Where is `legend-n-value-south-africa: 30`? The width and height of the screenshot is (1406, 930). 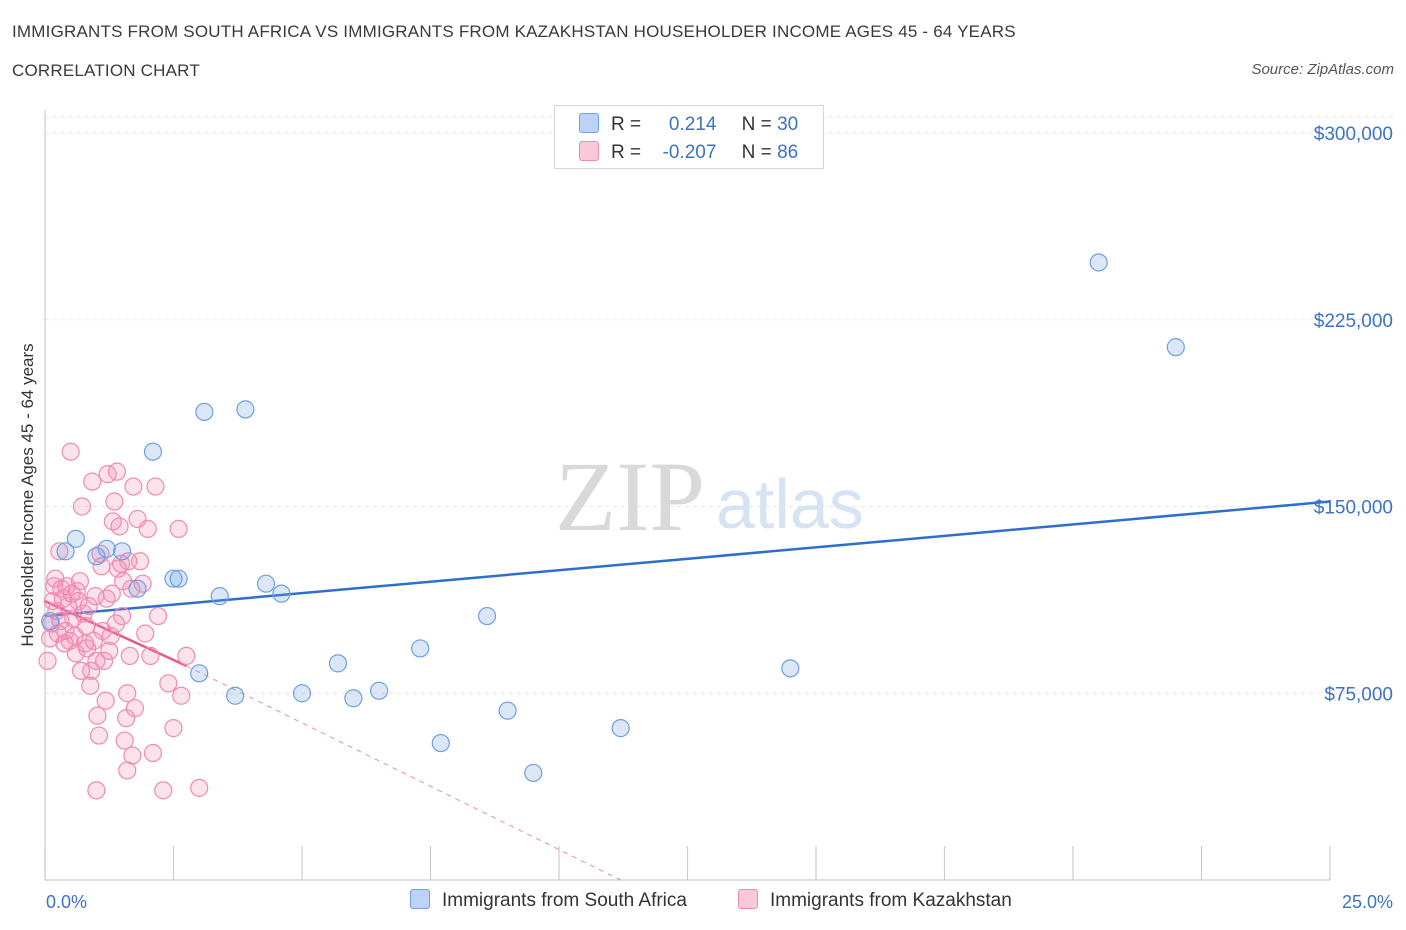
legend-n-value-south-africa: 30 is located at coordinates (788, 124).